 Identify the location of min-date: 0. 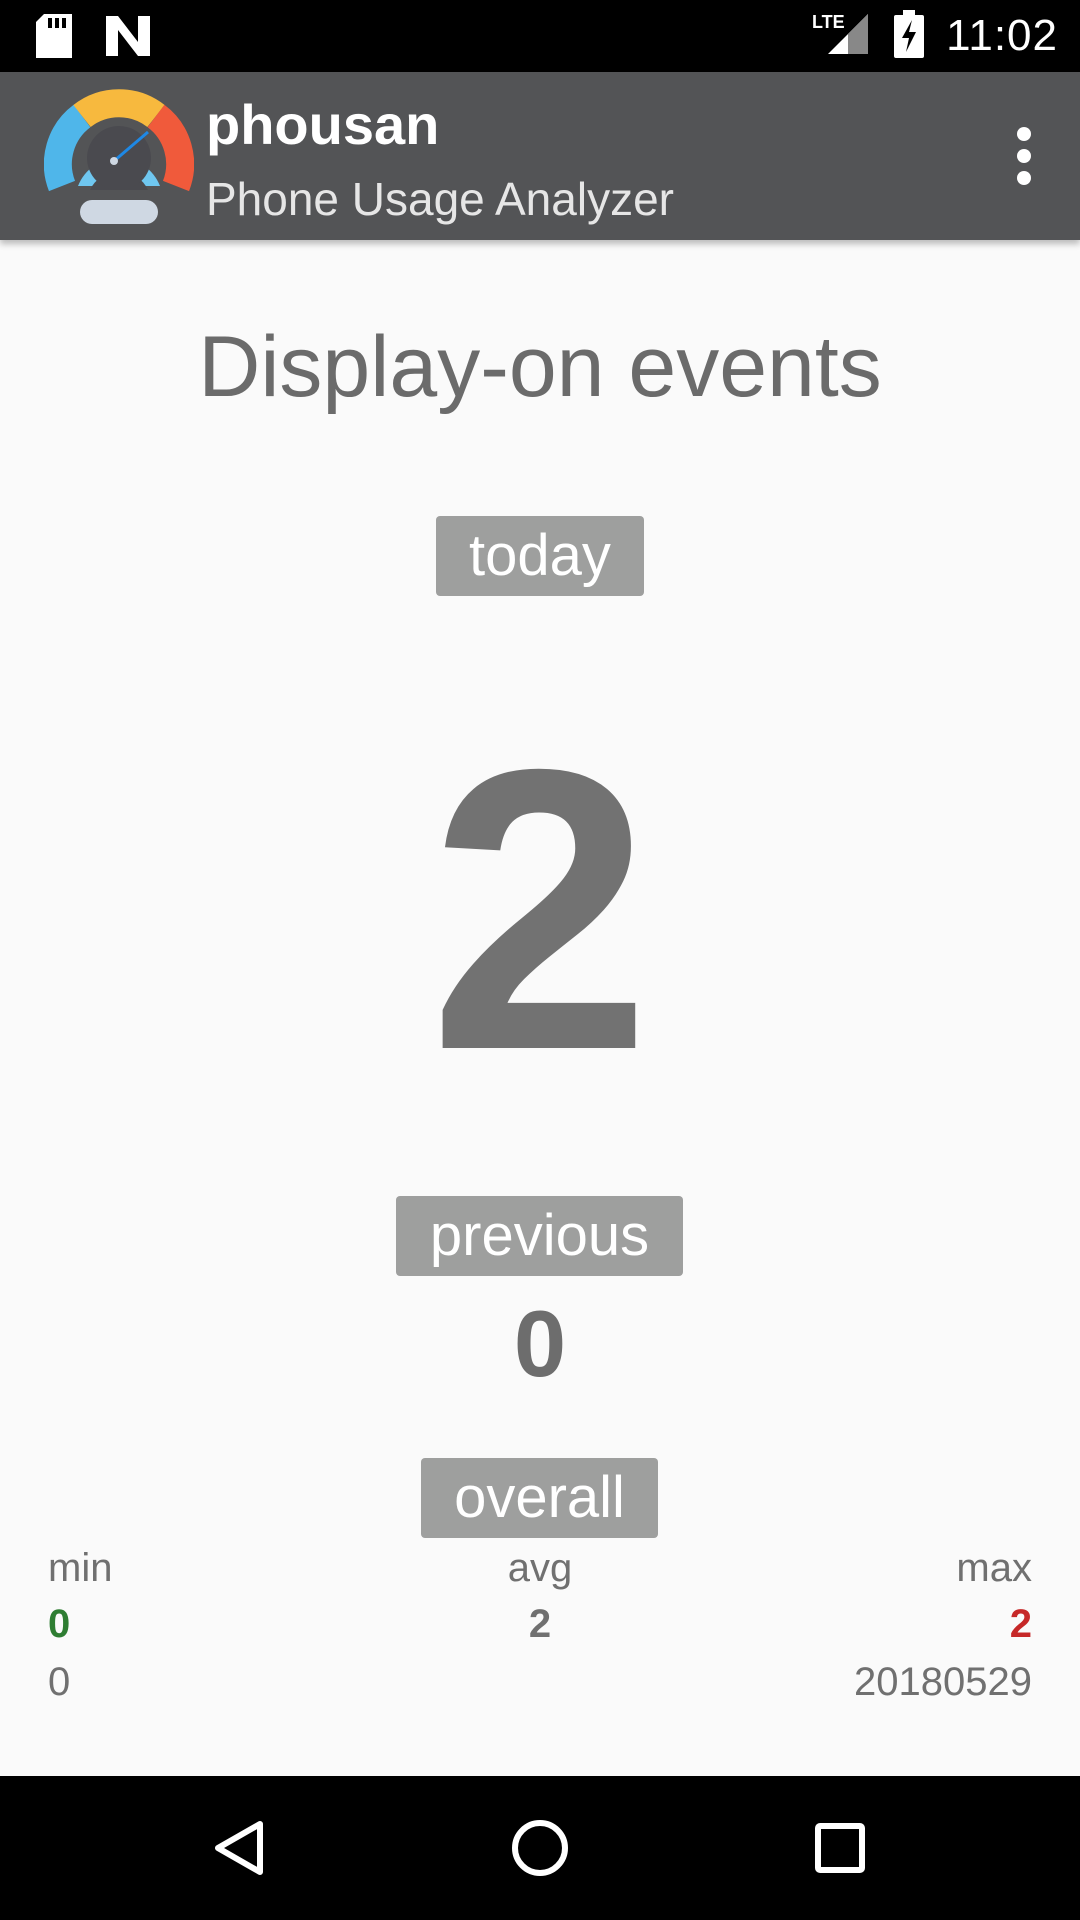
(59, 1682).